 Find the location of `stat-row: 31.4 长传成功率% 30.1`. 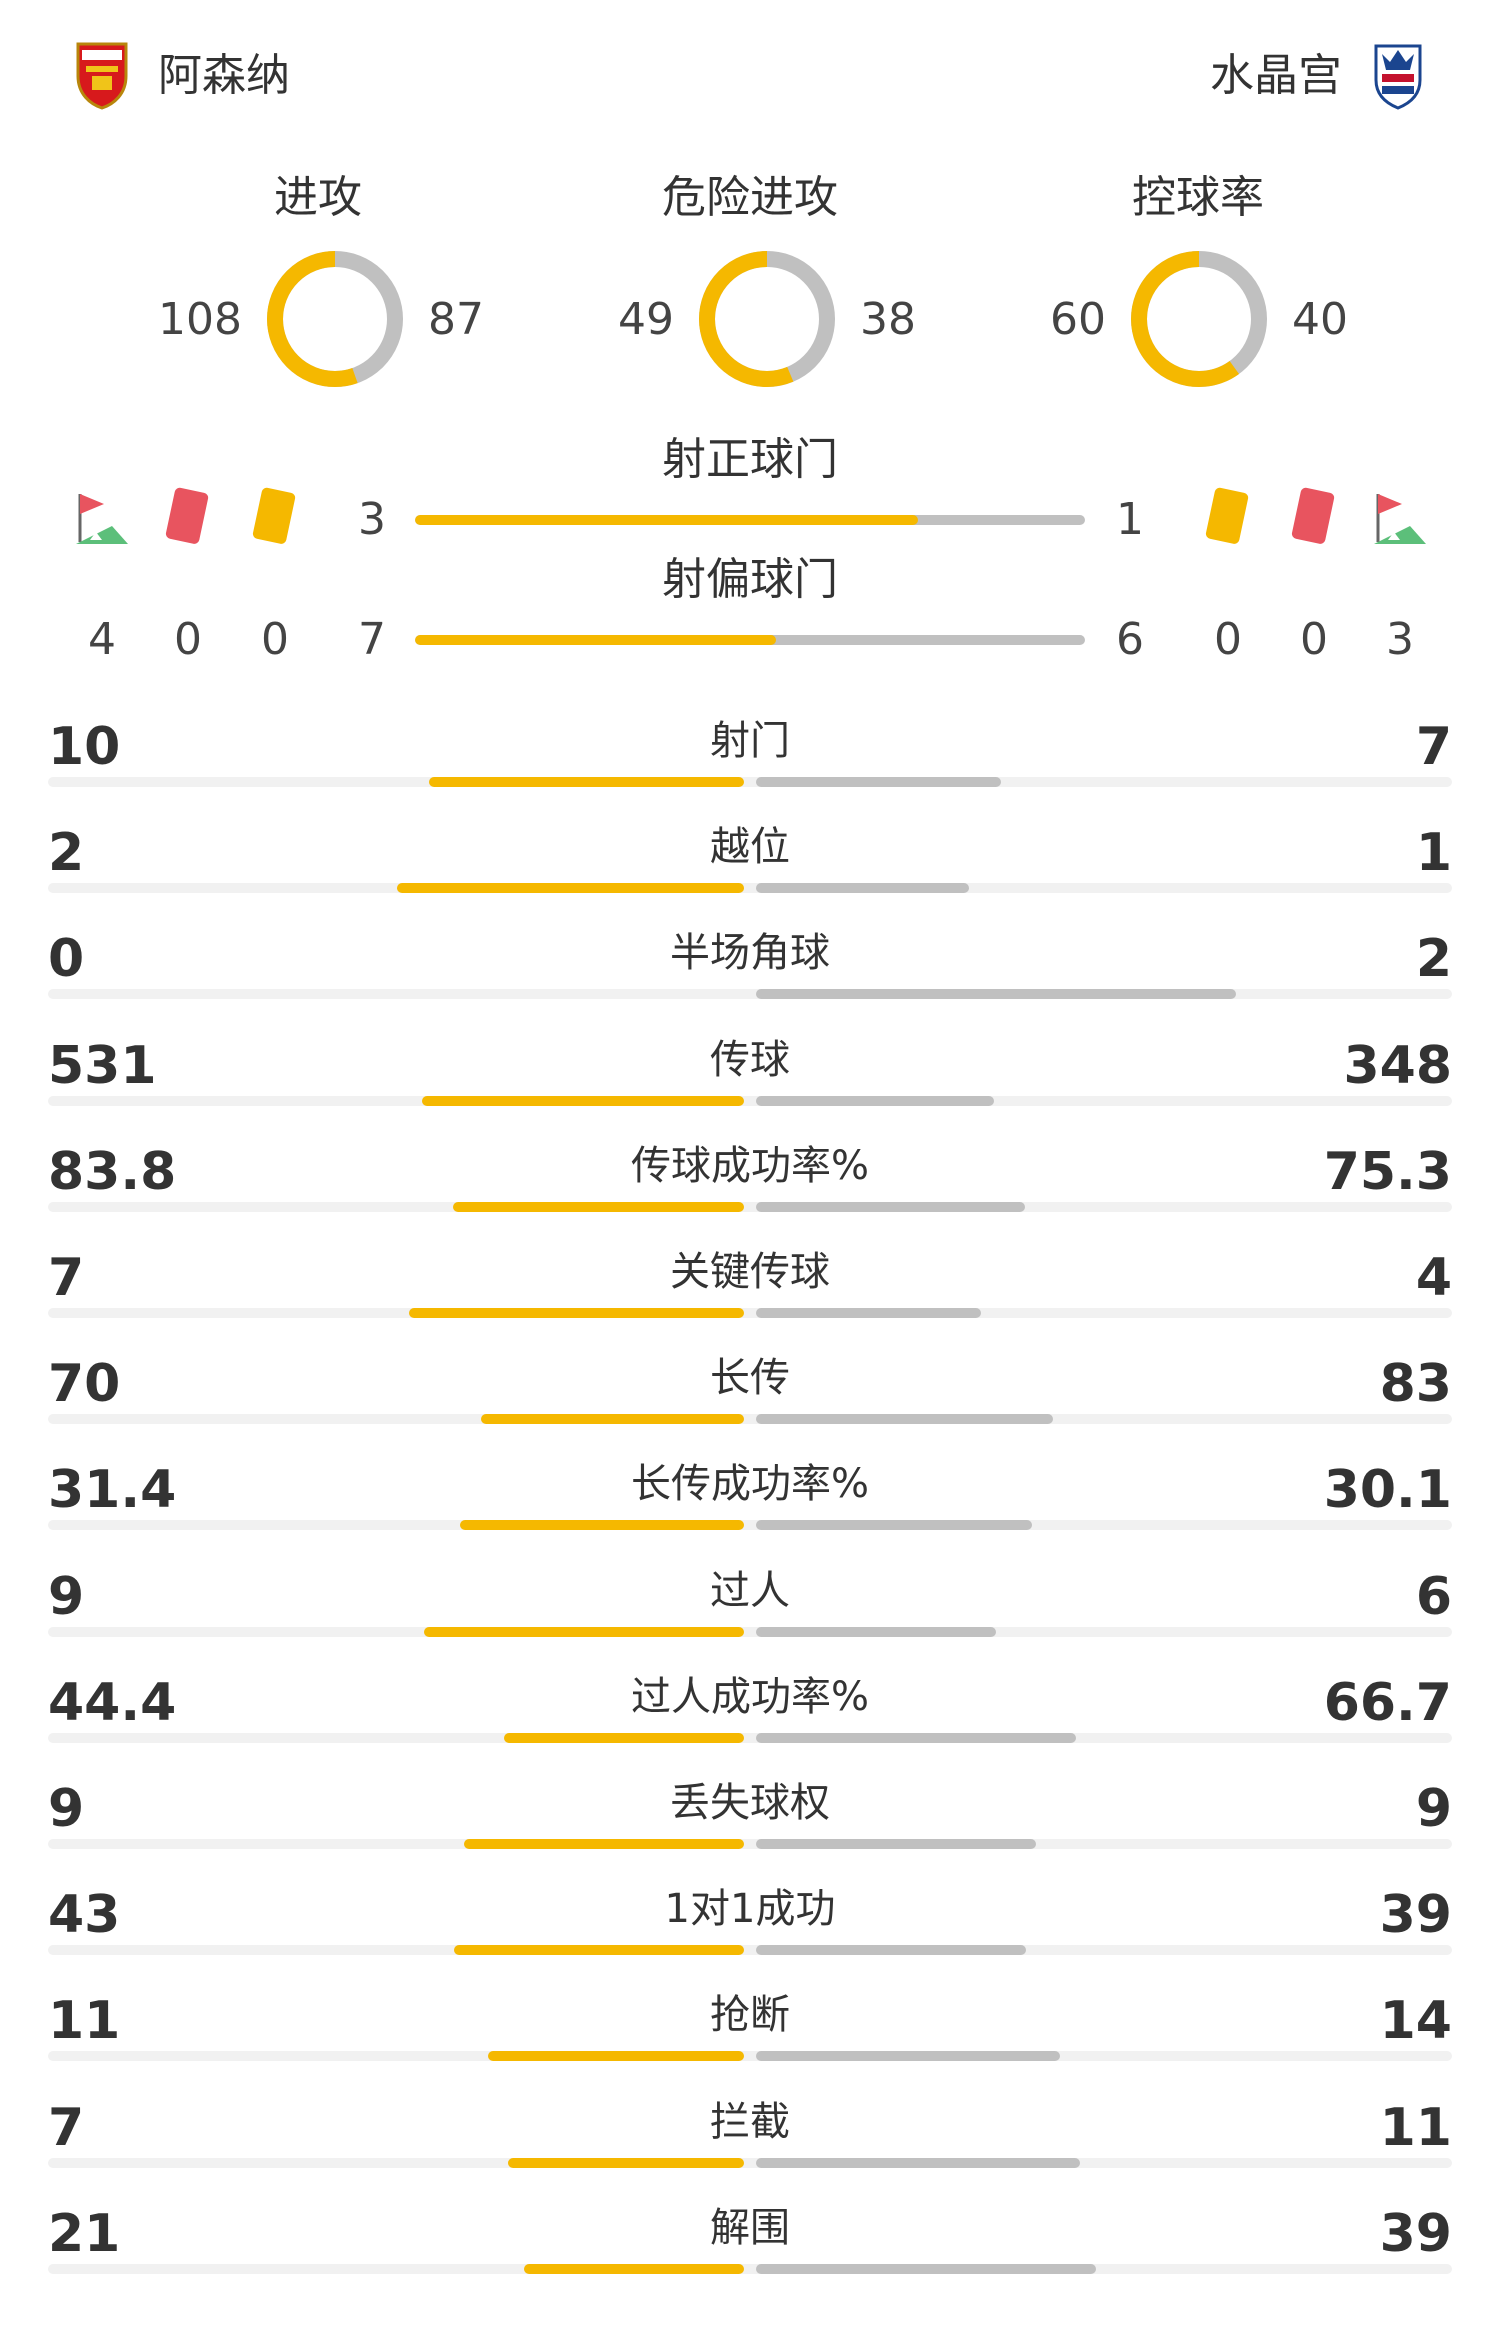

stat-row: 31.4 长传成功率% 30.1 is located at coordinates (750, 1501).